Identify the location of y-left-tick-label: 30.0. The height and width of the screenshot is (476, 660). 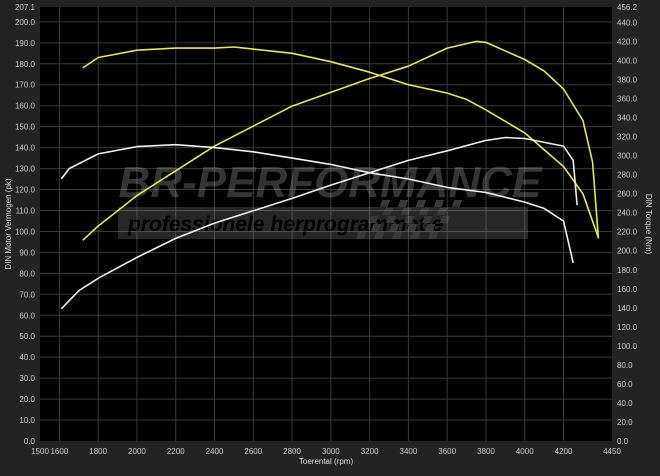
(27, 378).